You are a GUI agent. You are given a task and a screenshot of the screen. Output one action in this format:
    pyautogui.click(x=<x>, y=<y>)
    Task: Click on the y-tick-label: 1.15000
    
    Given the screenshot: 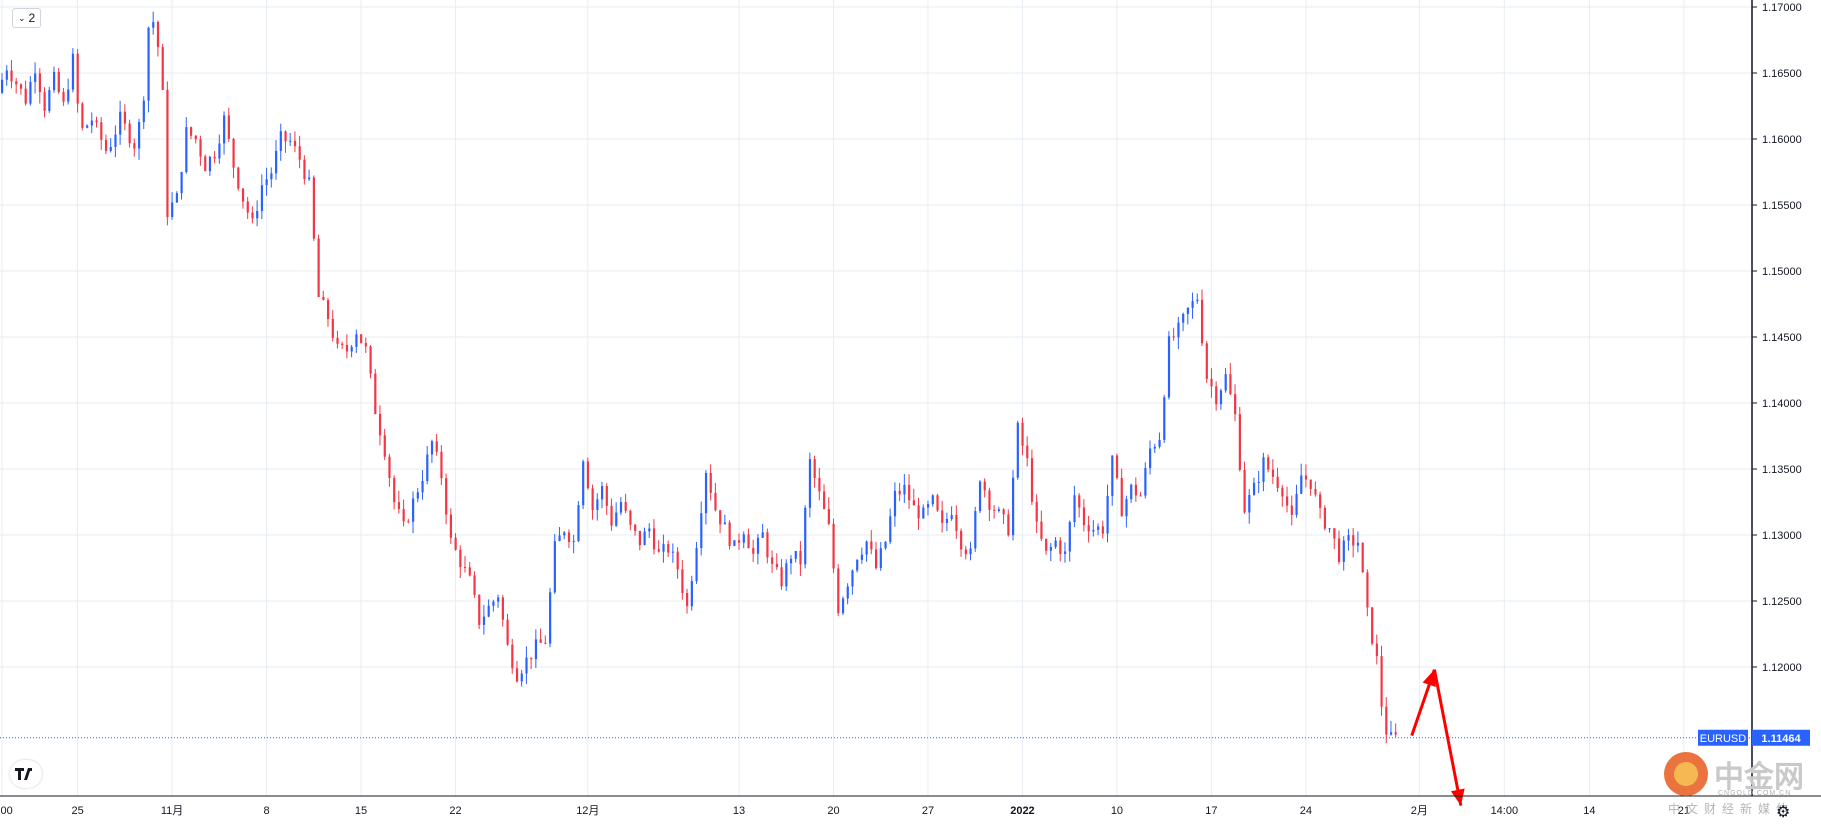 What is the action you would take?
    pyautogui.click(x=1782, y=272)
    